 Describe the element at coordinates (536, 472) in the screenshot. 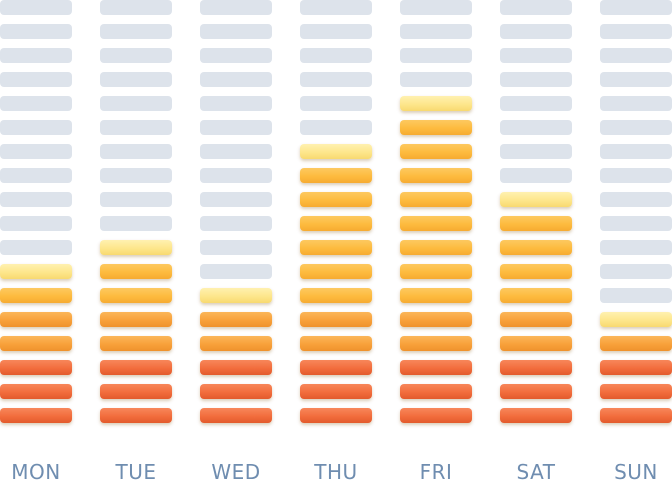

I see `x-tick-label-sat: SAT` at that location.